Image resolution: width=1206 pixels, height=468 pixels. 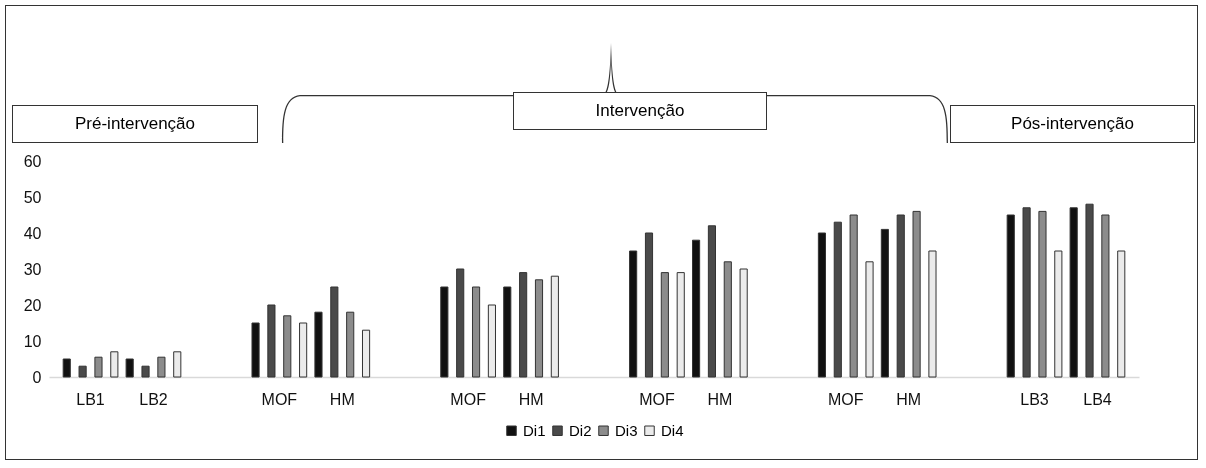 I want to click on legend-label: Di3, so click(x=626, y=430).